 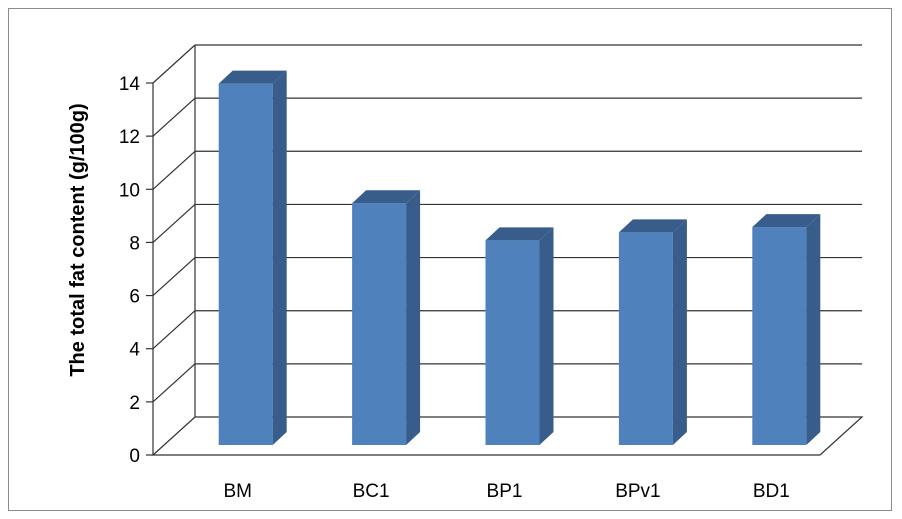 I want to click on bar-bp1, so click(x=519, y=336).